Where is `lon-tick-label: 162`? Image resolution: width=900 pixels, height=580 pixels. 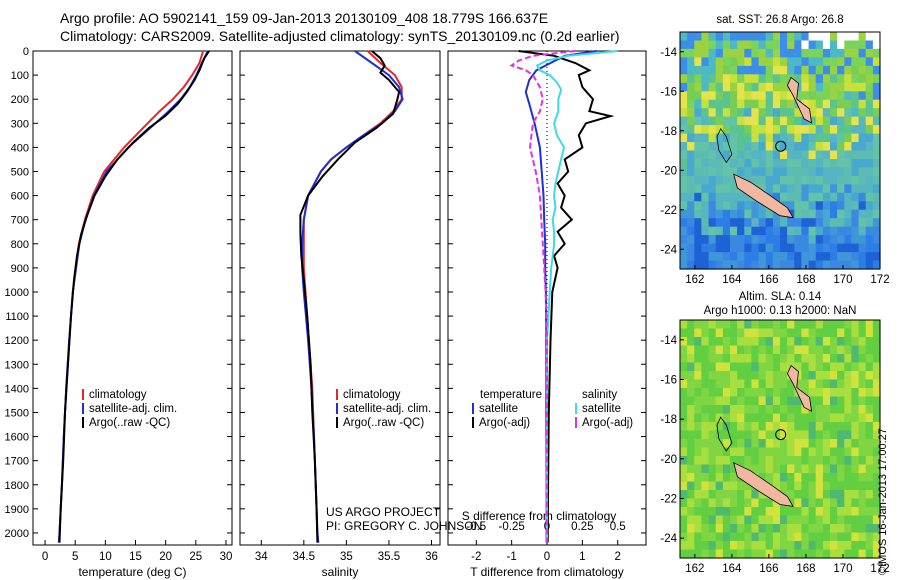 lon-tick-label: 162 is located at coordinates (694, 569).